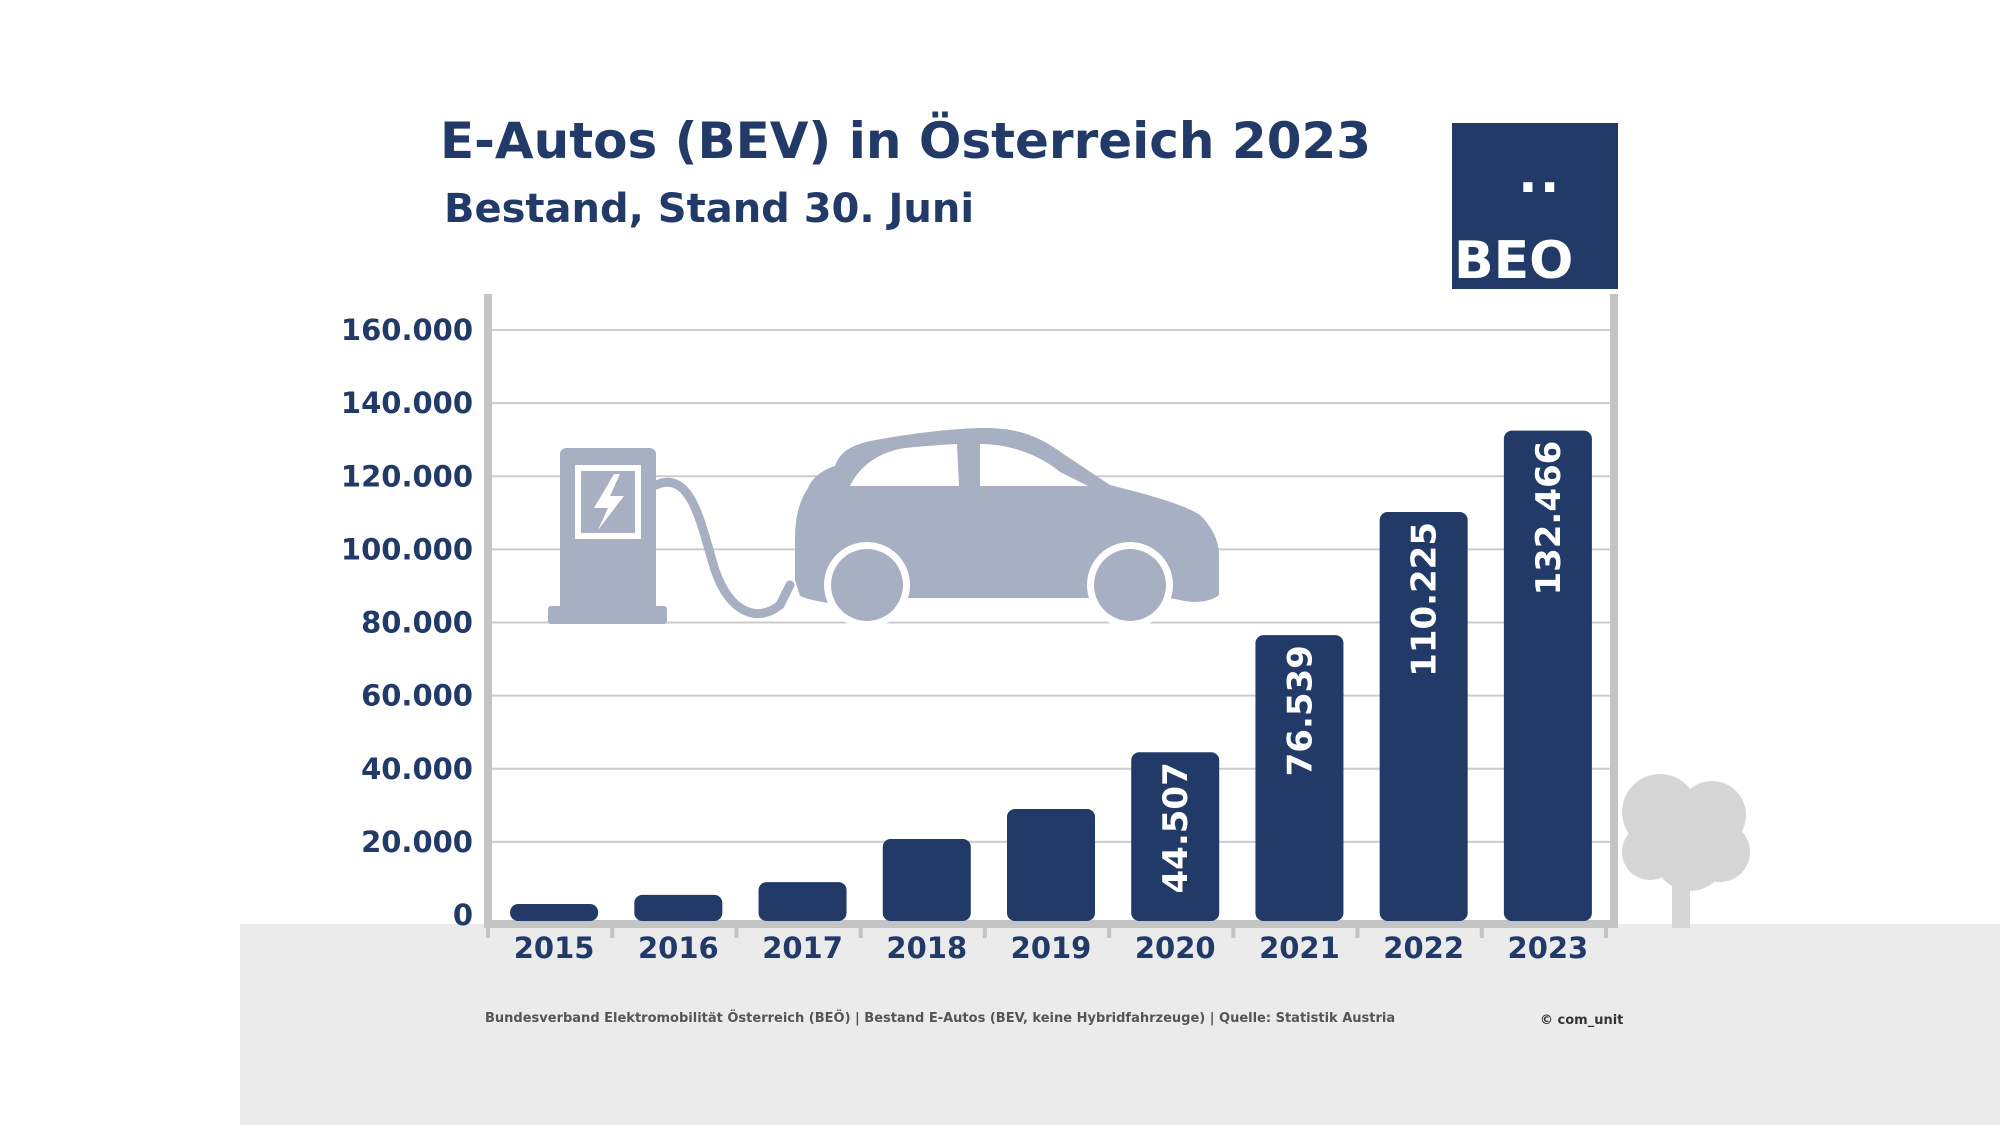 Image resolution: width=2000 pixels, height=1125 pixels. Describe the element at coordinates (607, 536) in the screenshot. I see `charging-station-icon` at that location.